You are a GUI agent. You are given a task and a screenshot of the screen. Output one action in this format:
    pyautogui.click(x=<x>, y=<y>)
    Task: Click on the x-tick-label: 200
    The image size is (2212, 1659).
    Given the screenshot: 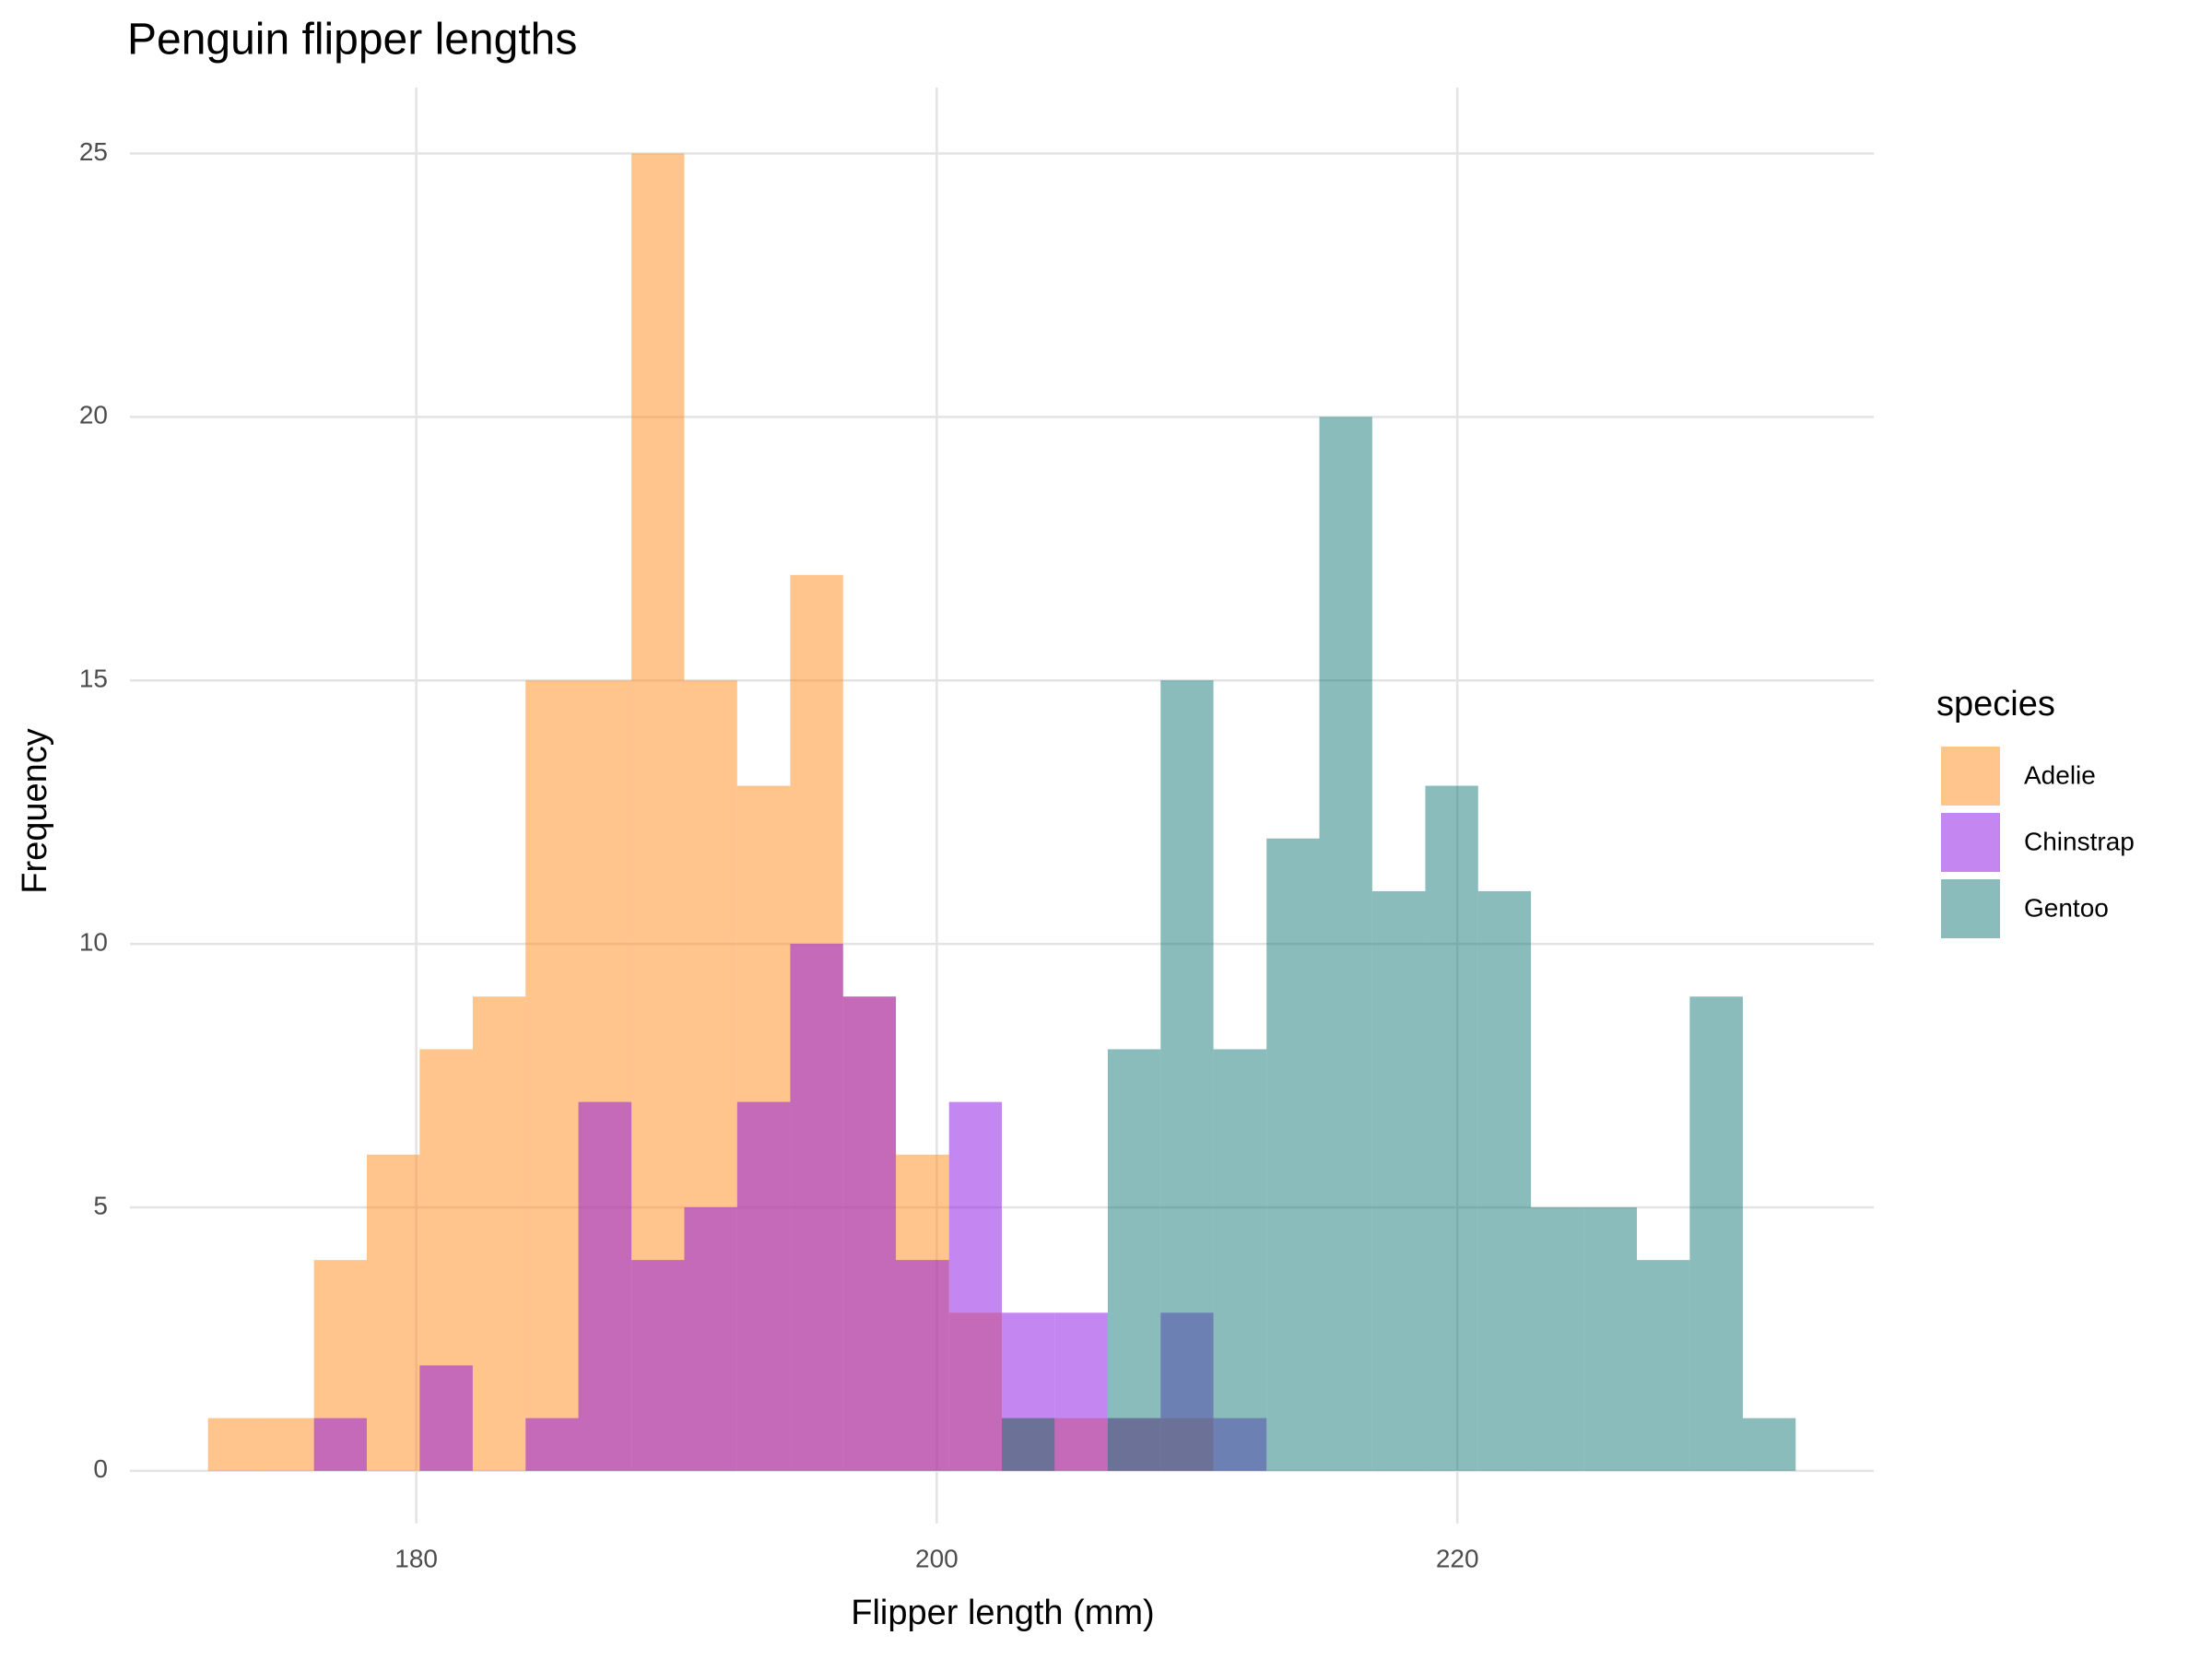 What is the action you would take?
    pyautogui.click(x=937, y=1558)
    